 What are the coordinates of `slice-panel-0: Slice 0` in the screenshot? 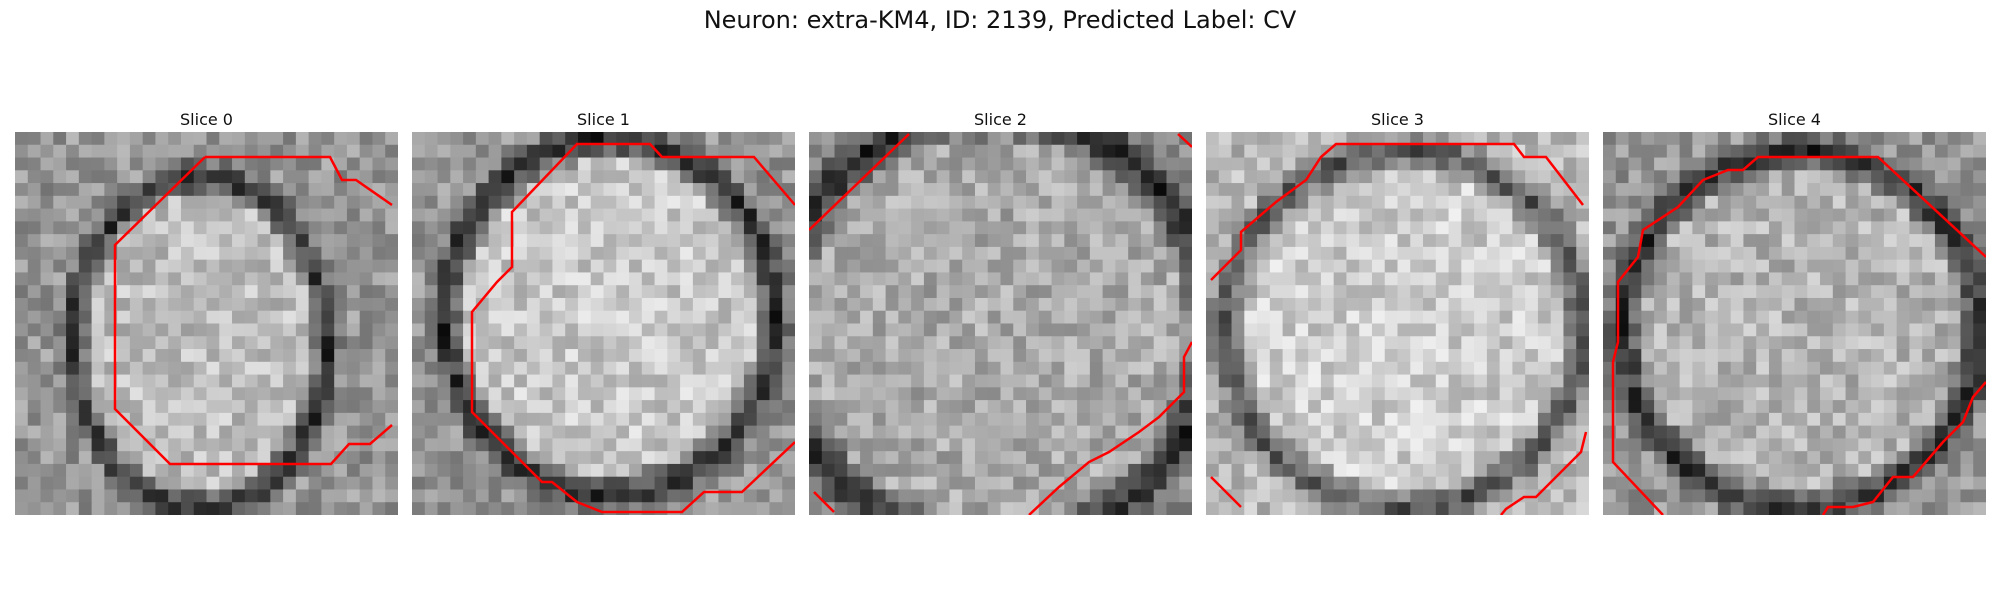 It's located at (206, 311).